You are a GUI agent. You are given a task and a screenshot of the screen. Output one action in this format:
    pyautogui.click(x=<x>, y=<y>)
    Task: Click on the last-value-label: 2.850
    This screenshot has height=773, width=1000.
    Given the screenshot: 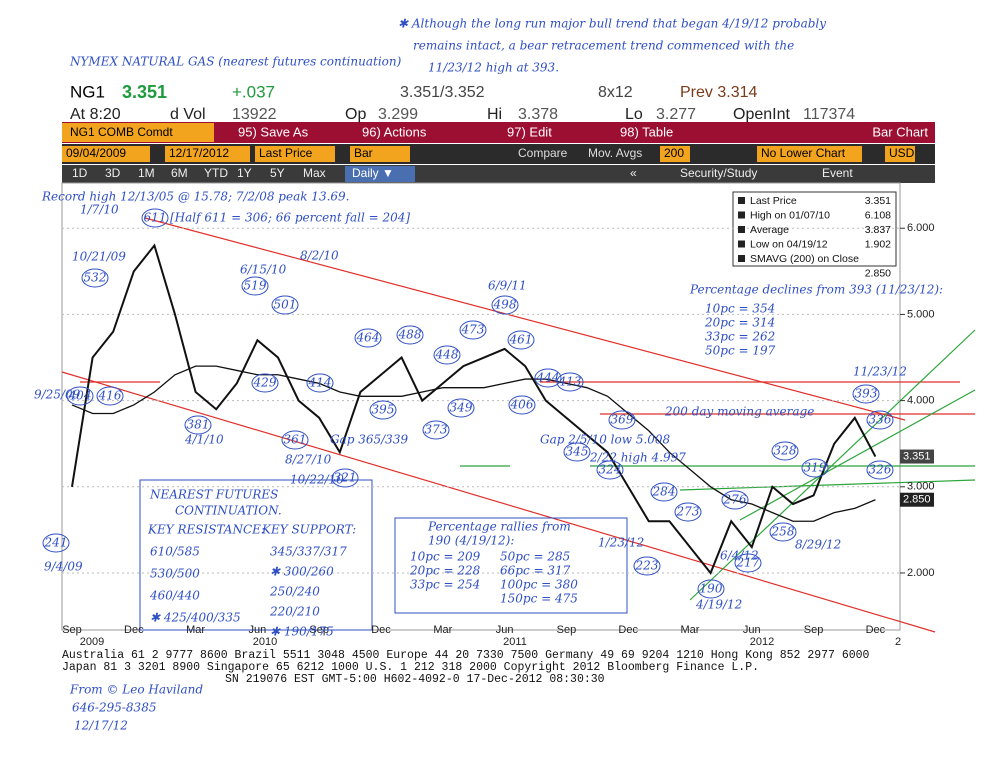 What is the action you would take?
    pyautogui.click(x=917, y=500)
    